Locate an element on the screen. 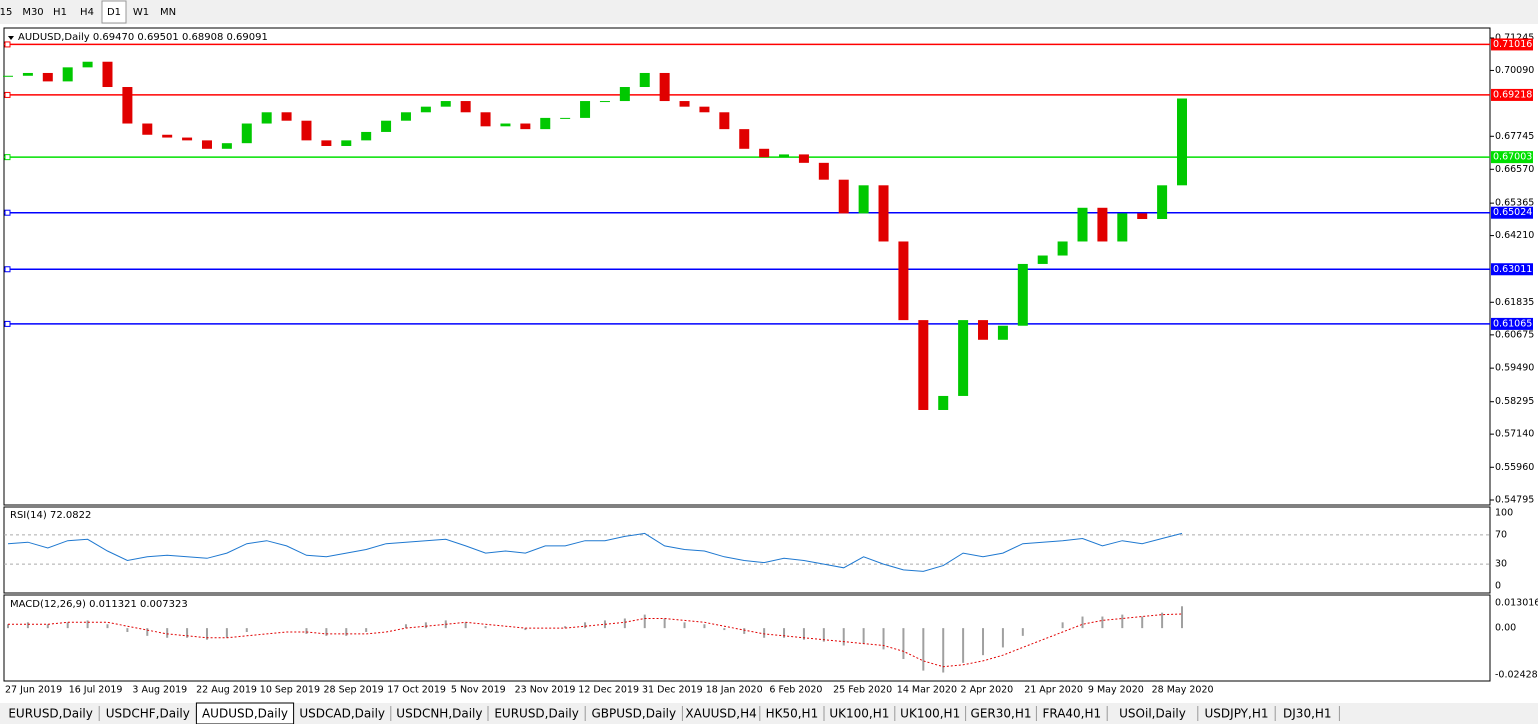  tab-bar is located at coordinates (769, 713).